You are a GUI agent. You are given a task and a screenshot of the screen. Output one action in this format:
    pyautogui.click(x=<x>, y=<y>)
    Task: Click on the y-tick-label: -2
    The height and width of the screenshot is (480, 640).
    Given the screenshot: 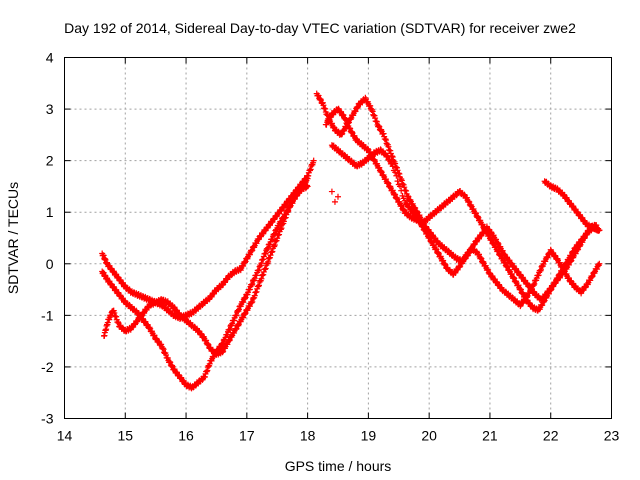 What is the action you would take?
    pyautogui.click(x=47, y=367)
    